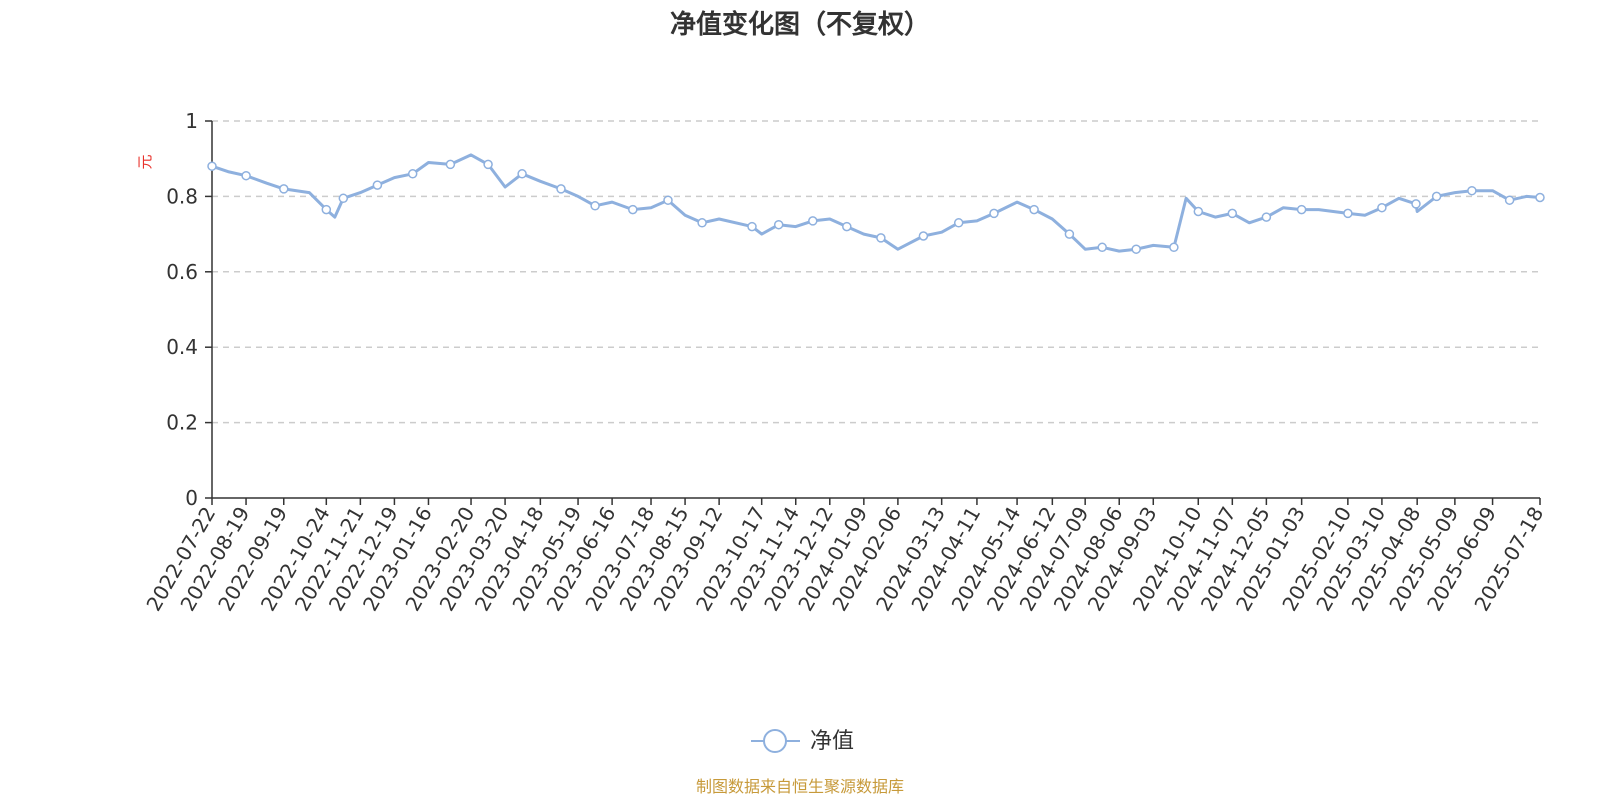  I want to click on series-points, so click(876, 206).